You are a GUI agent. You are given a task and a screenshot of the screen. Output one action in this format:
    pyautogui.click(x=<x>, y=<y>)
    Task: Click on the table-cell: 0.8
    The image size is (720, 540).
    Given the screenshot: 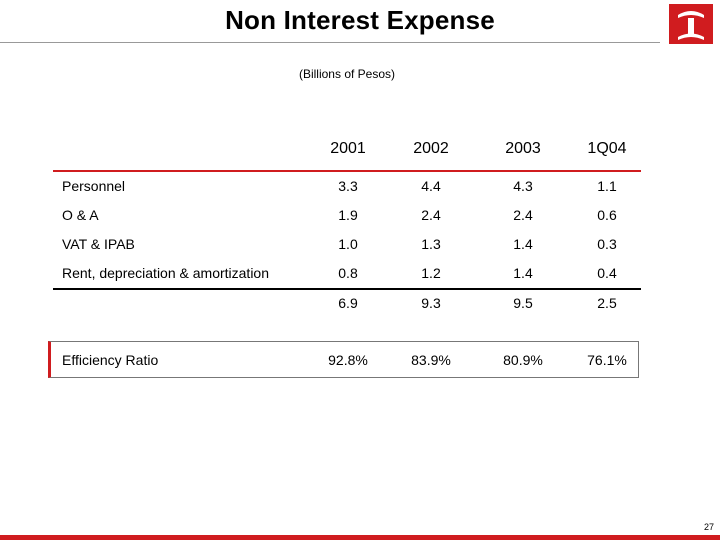 What is the action you would take?
    pyautogui.click(x=348, y=273)
    